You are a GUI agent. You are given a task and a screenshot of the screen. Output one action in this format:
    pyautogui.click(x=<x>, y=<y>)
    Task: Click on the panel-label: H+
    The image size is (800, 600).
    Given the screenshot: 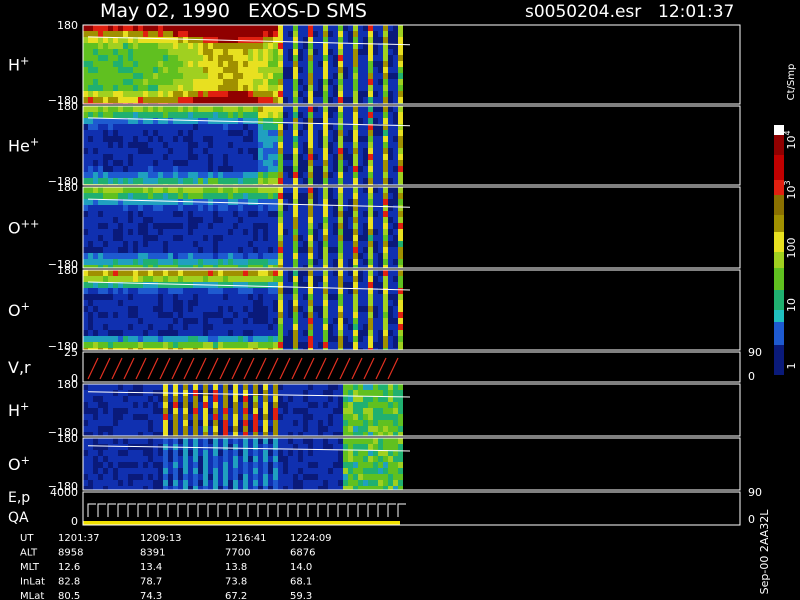 What is the action you would take?
    pyautogui.click(x=18, y=65)
    